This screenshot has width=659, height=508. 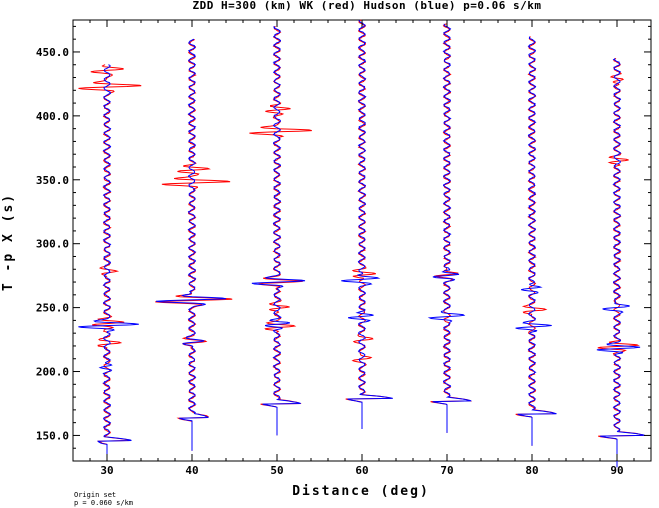 I want to click on x-axis-label: Distance (deg), so click(x=361, y=491).